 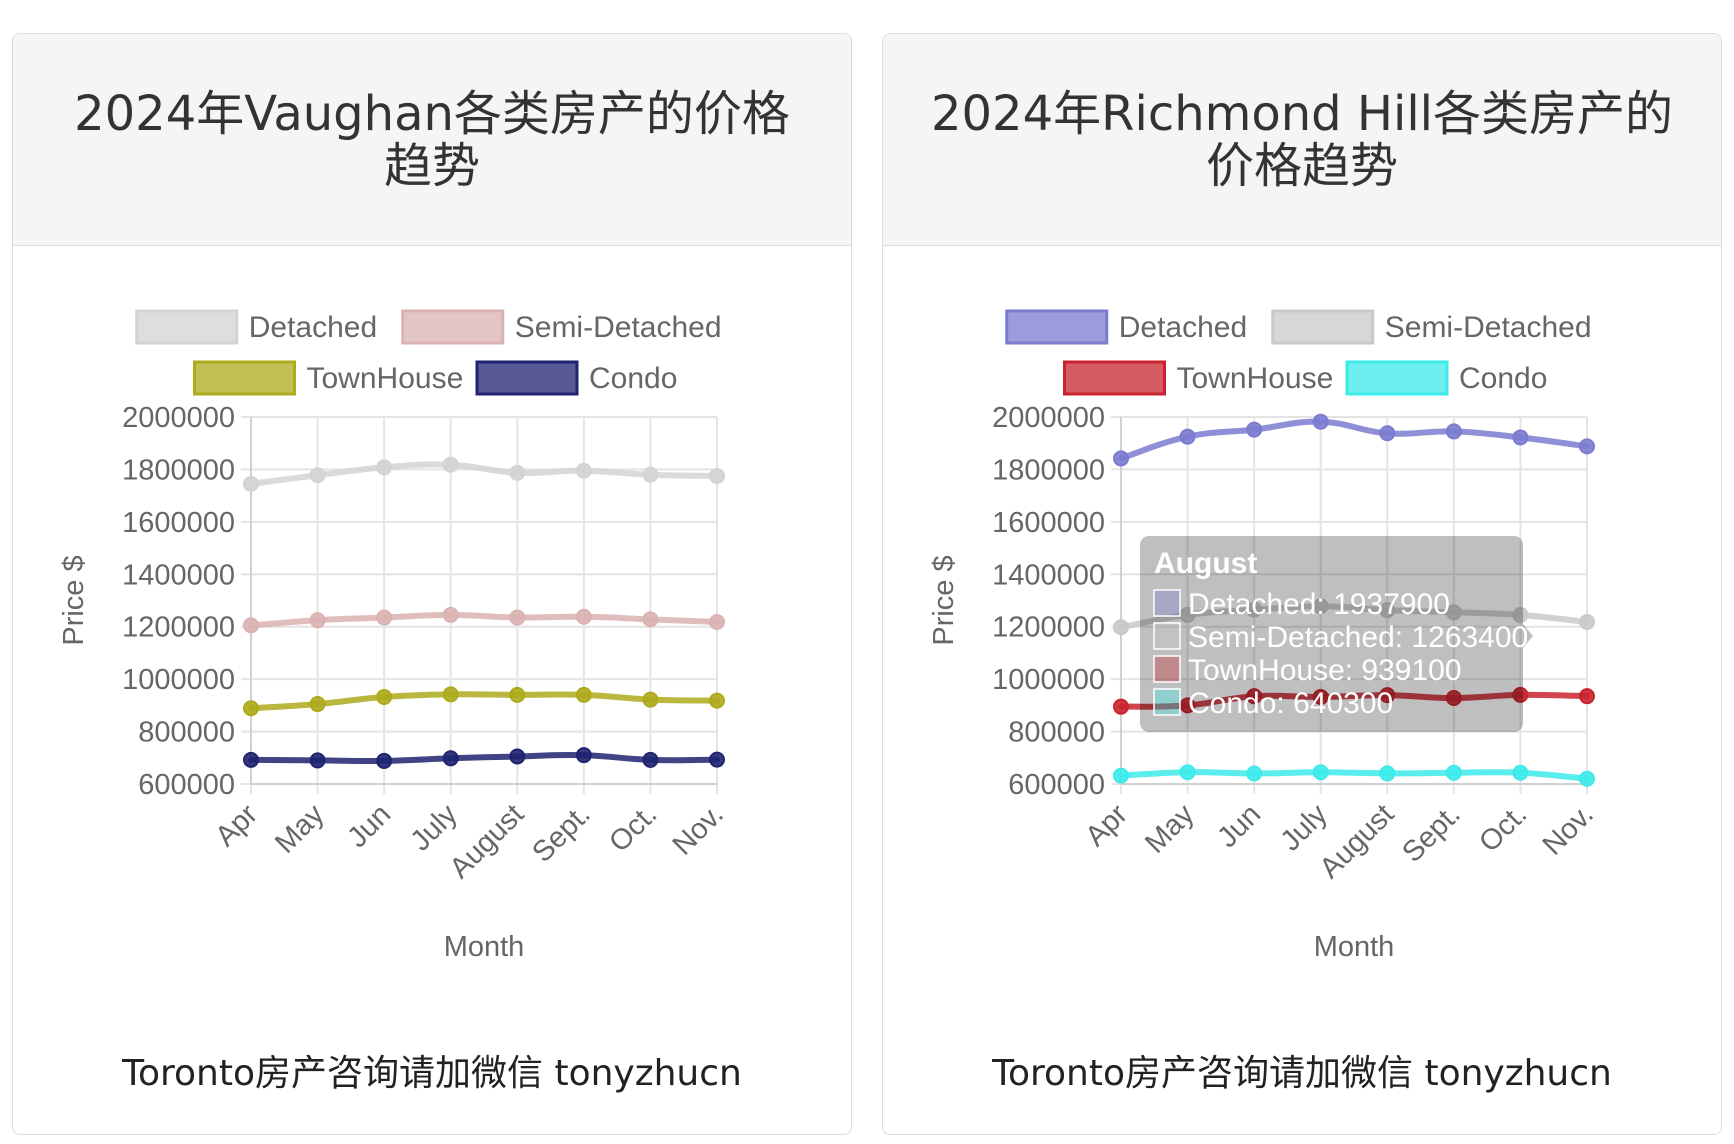 I want to click on grid, so click(x=479, y=605).